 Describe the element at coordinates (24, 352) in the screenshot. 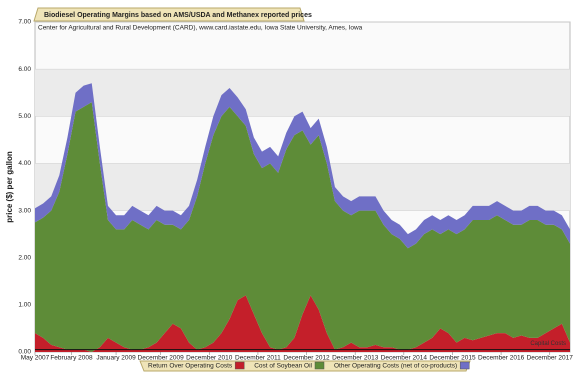

I see `y-tick-label: 0.00` at that location.